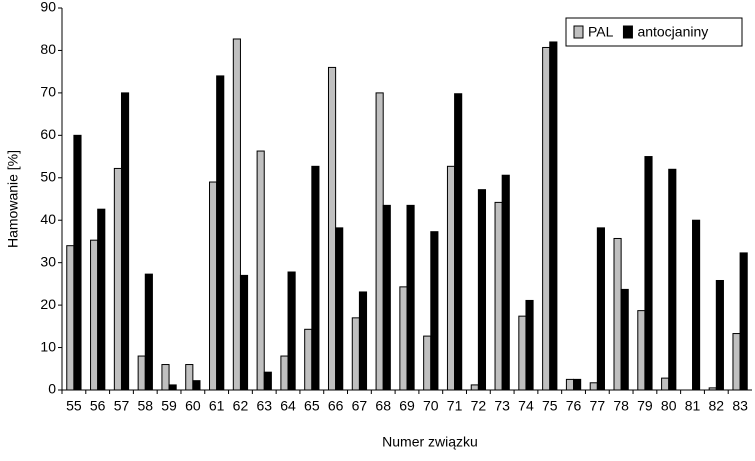 The height and width of the screenshot is (461, 755). I want to click on legend-box, so click(654, 32).